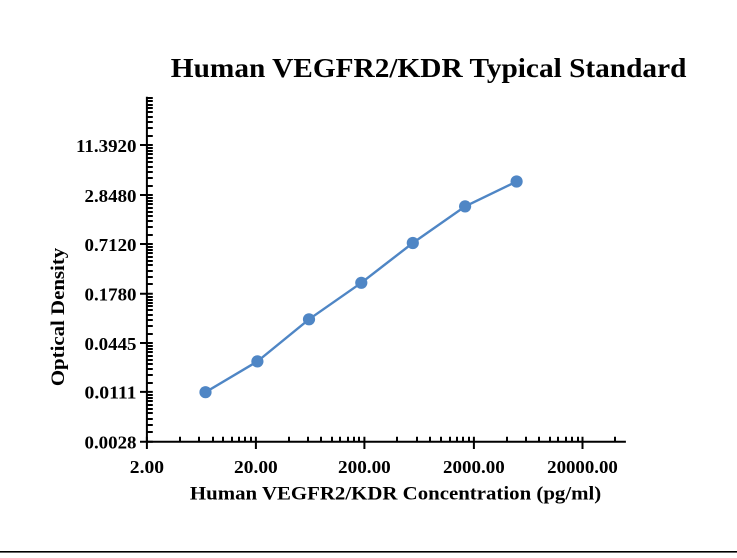 The width and height of the screenshot is (737, 558). What do you see at coordinates (111, 245) in the screenshot?
I see `svg-text: 0.7120` at bounding box center [111, 245].